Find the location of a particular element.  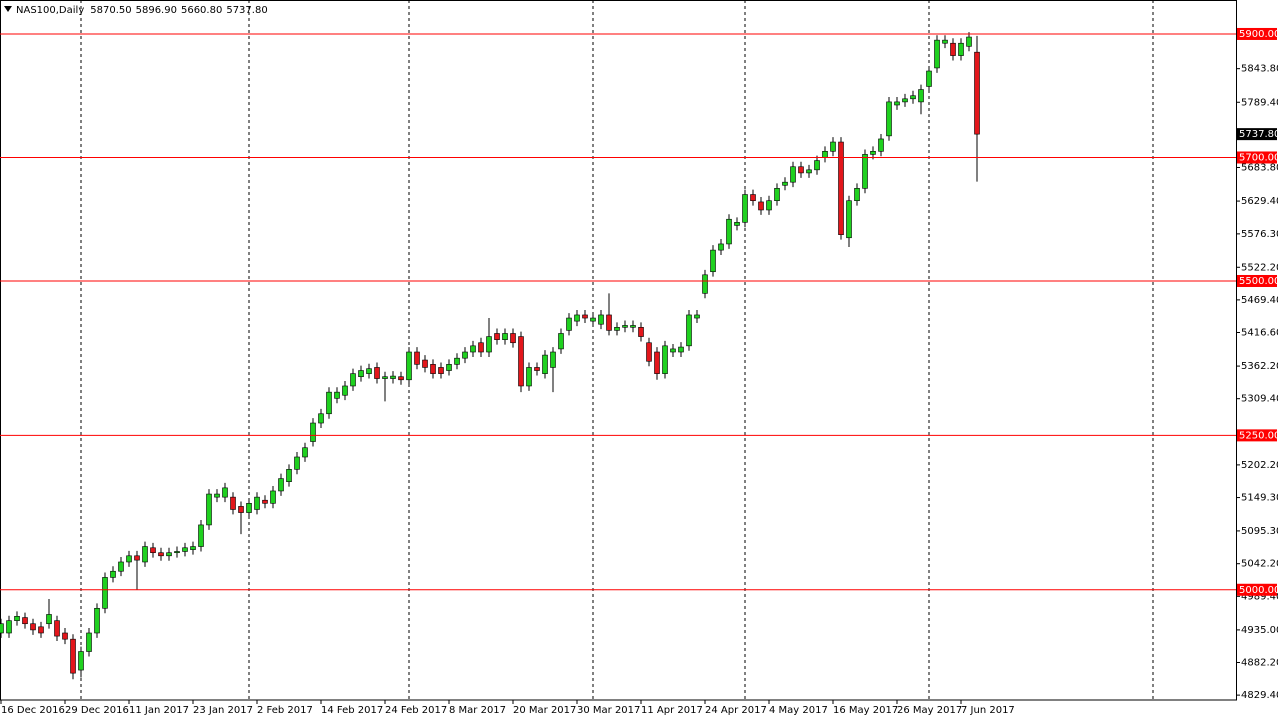

y-tick-label: 5469.40 is located at coordinates (1259, 300).